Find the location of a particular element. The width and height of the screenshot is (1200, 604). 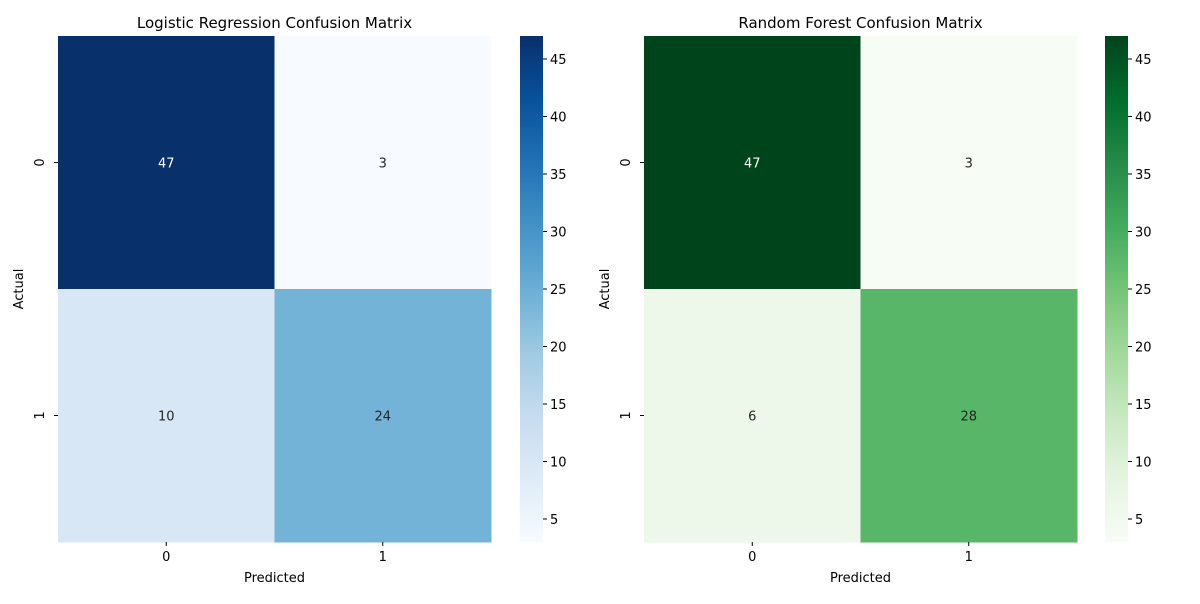

cell-value-label: 10 is located at coordinates (166, 417).